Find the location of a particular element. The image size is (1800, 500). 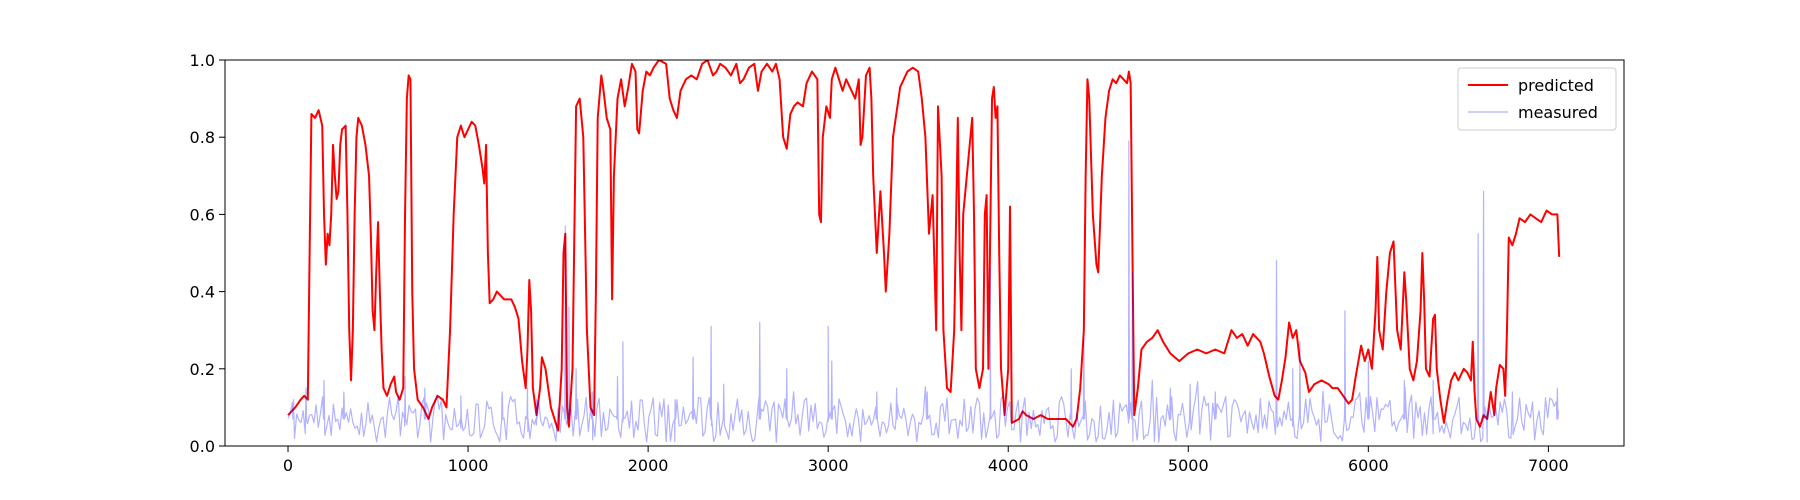

x-tick-label: 4000 is located at coordinates (1008, 465).